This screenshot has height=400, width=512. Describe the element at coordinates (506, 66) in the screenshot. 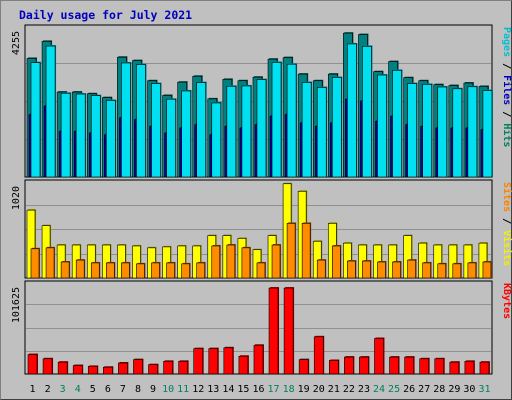

I see `axis-label-part-pages-files-hits-1: /` at that location.